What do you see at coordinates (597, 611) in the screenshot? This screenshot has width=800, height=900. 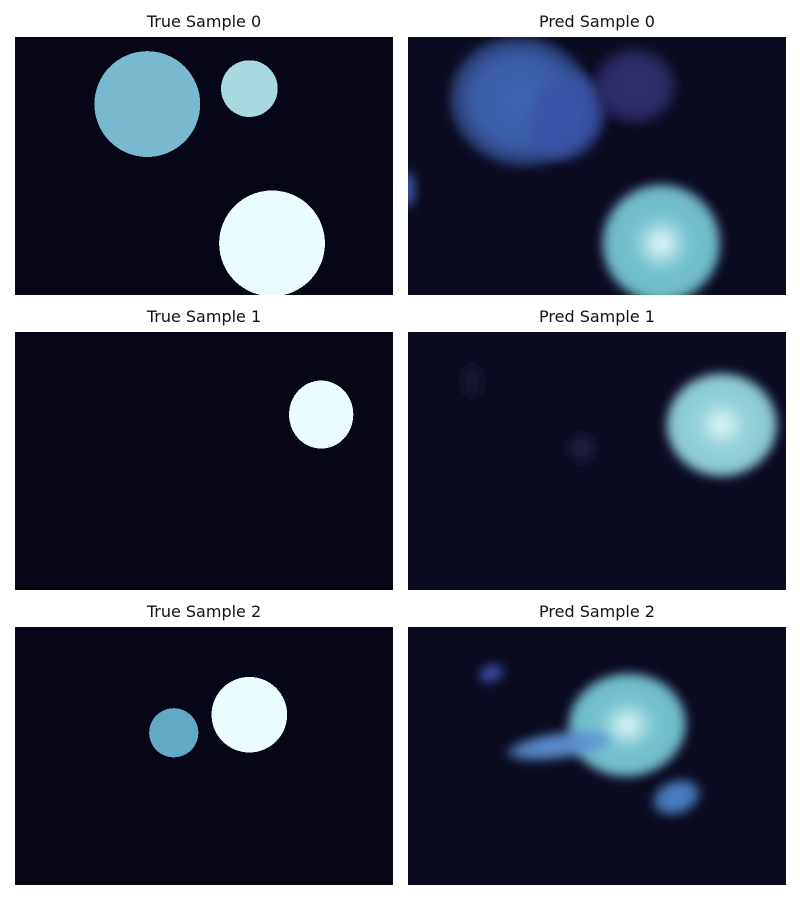 I see `panel-title-pred-2: Pred Sample 2` at bounding box center [597, 611].